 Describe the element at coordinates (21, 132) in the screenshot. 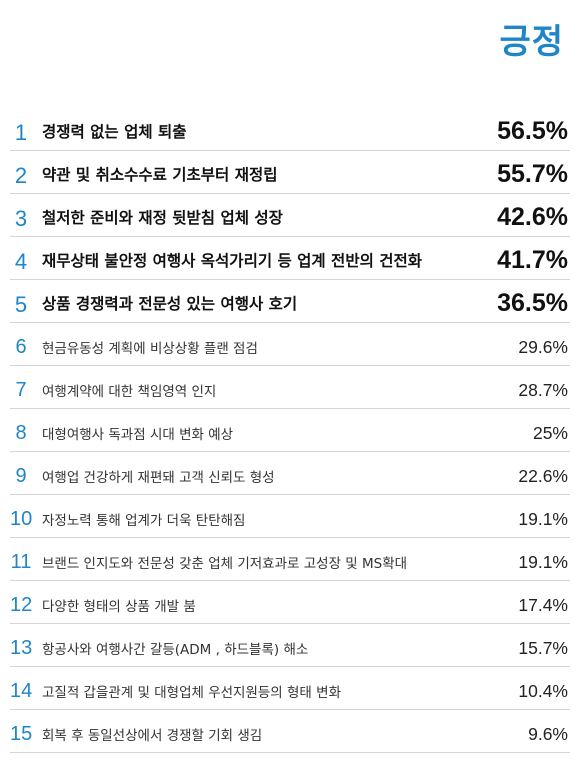

I see `rank-number: 1` at that location.